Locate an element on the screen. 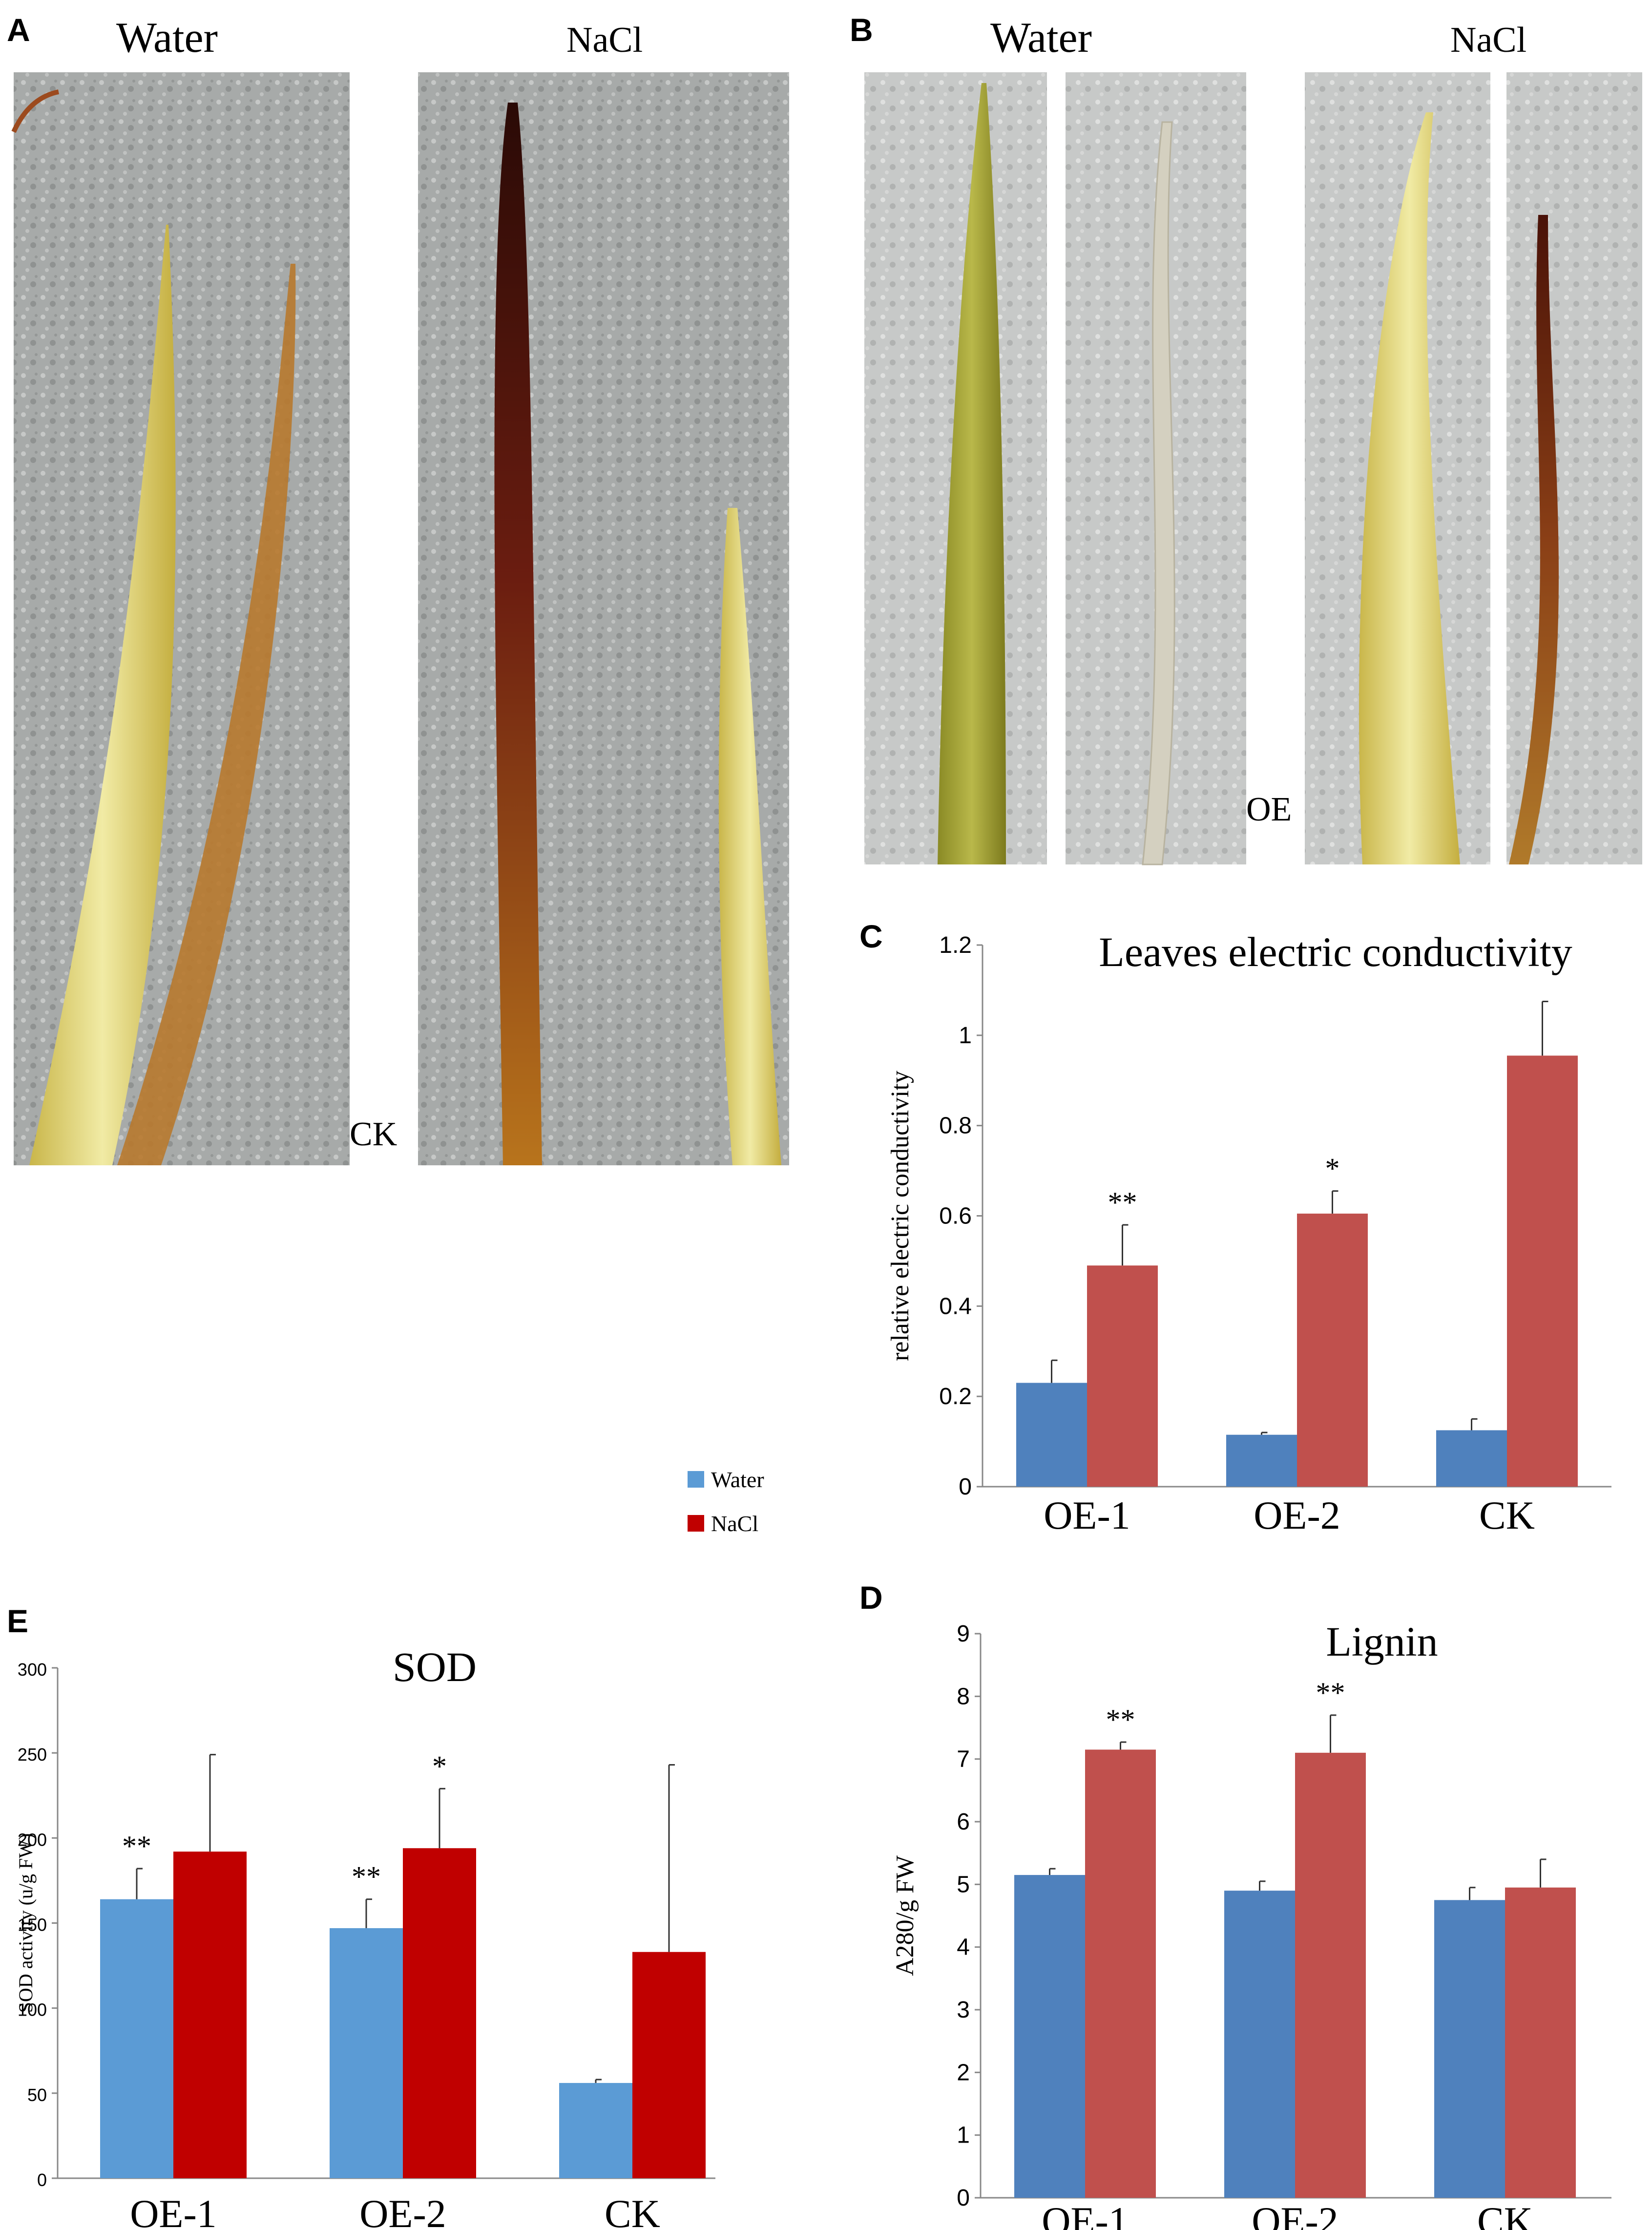  root-fragment is located at coordinates (35, 111).